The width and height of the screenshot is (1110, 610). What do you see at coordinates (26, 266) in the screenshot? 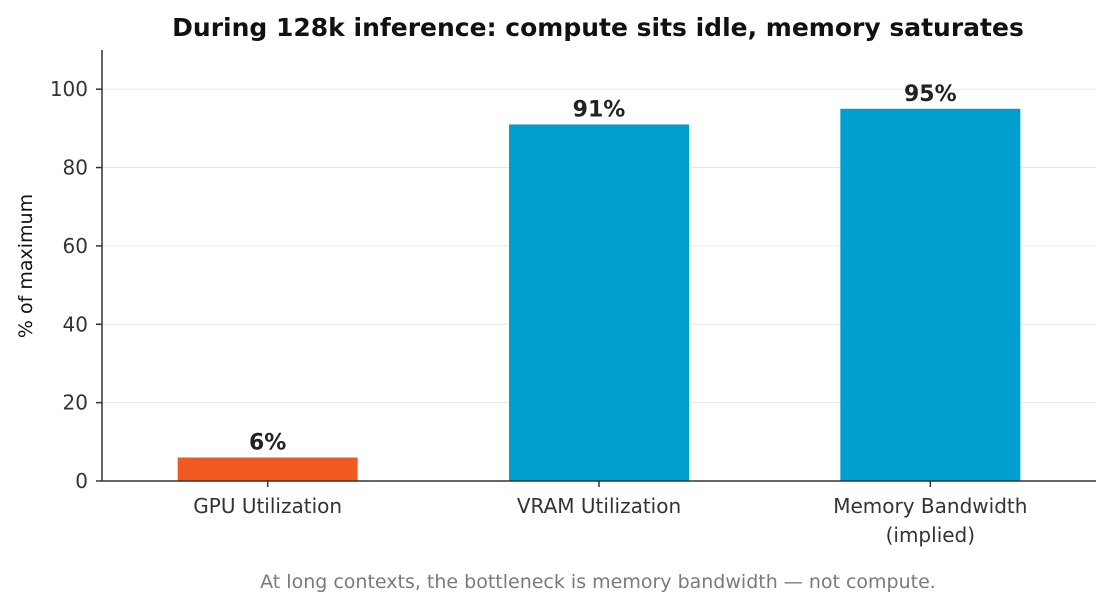
I see `y-axis-label: % of maximum` at bounding box center [26, 266].